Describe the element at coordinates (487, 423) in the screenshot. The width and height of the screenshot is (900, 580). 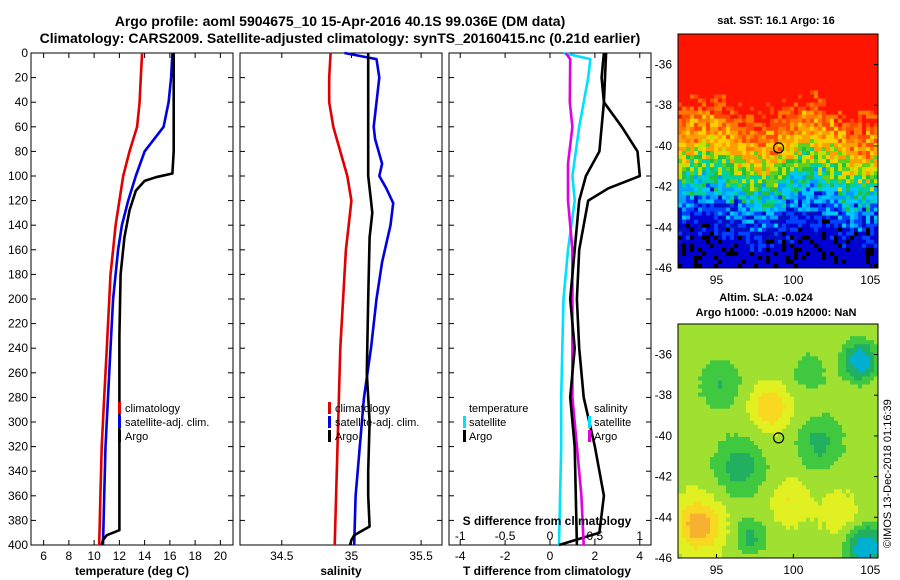
I see `legend-t-satellite: satellite` at that location.